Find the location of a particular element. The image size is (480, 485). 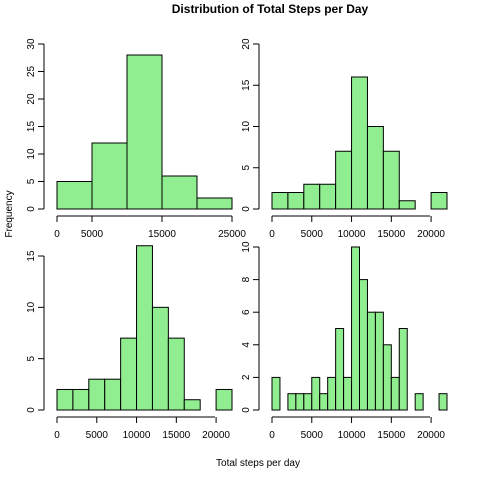

figure-title: Distribution of Total Steps per Day is located at coordinates (270, 9).